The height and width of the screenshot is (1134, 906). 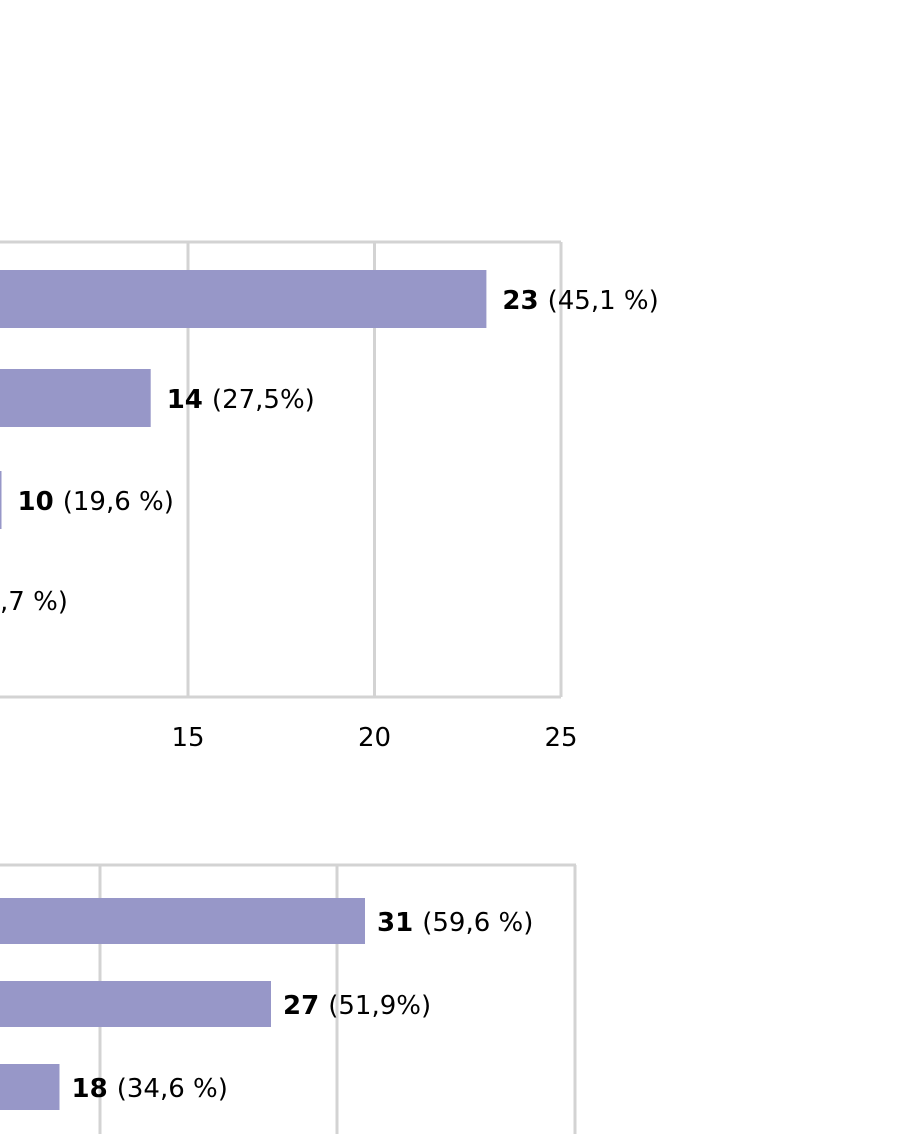 I want to click on bar-data-label: 31 (59,6 %), so click(x=455, y=923).